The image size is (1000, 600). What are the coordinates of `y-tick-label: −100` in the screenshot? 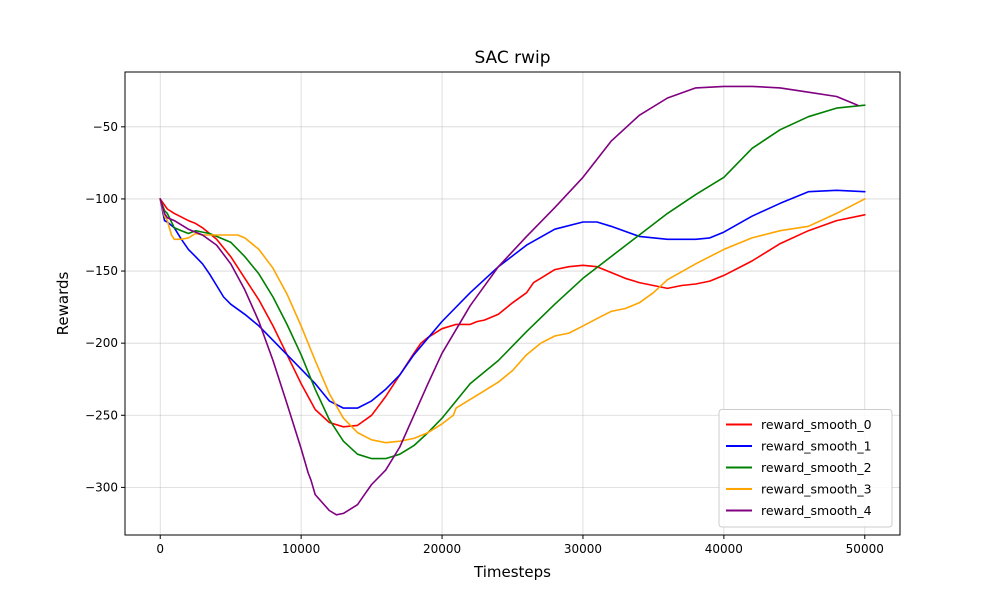 It's located at (101, 199).